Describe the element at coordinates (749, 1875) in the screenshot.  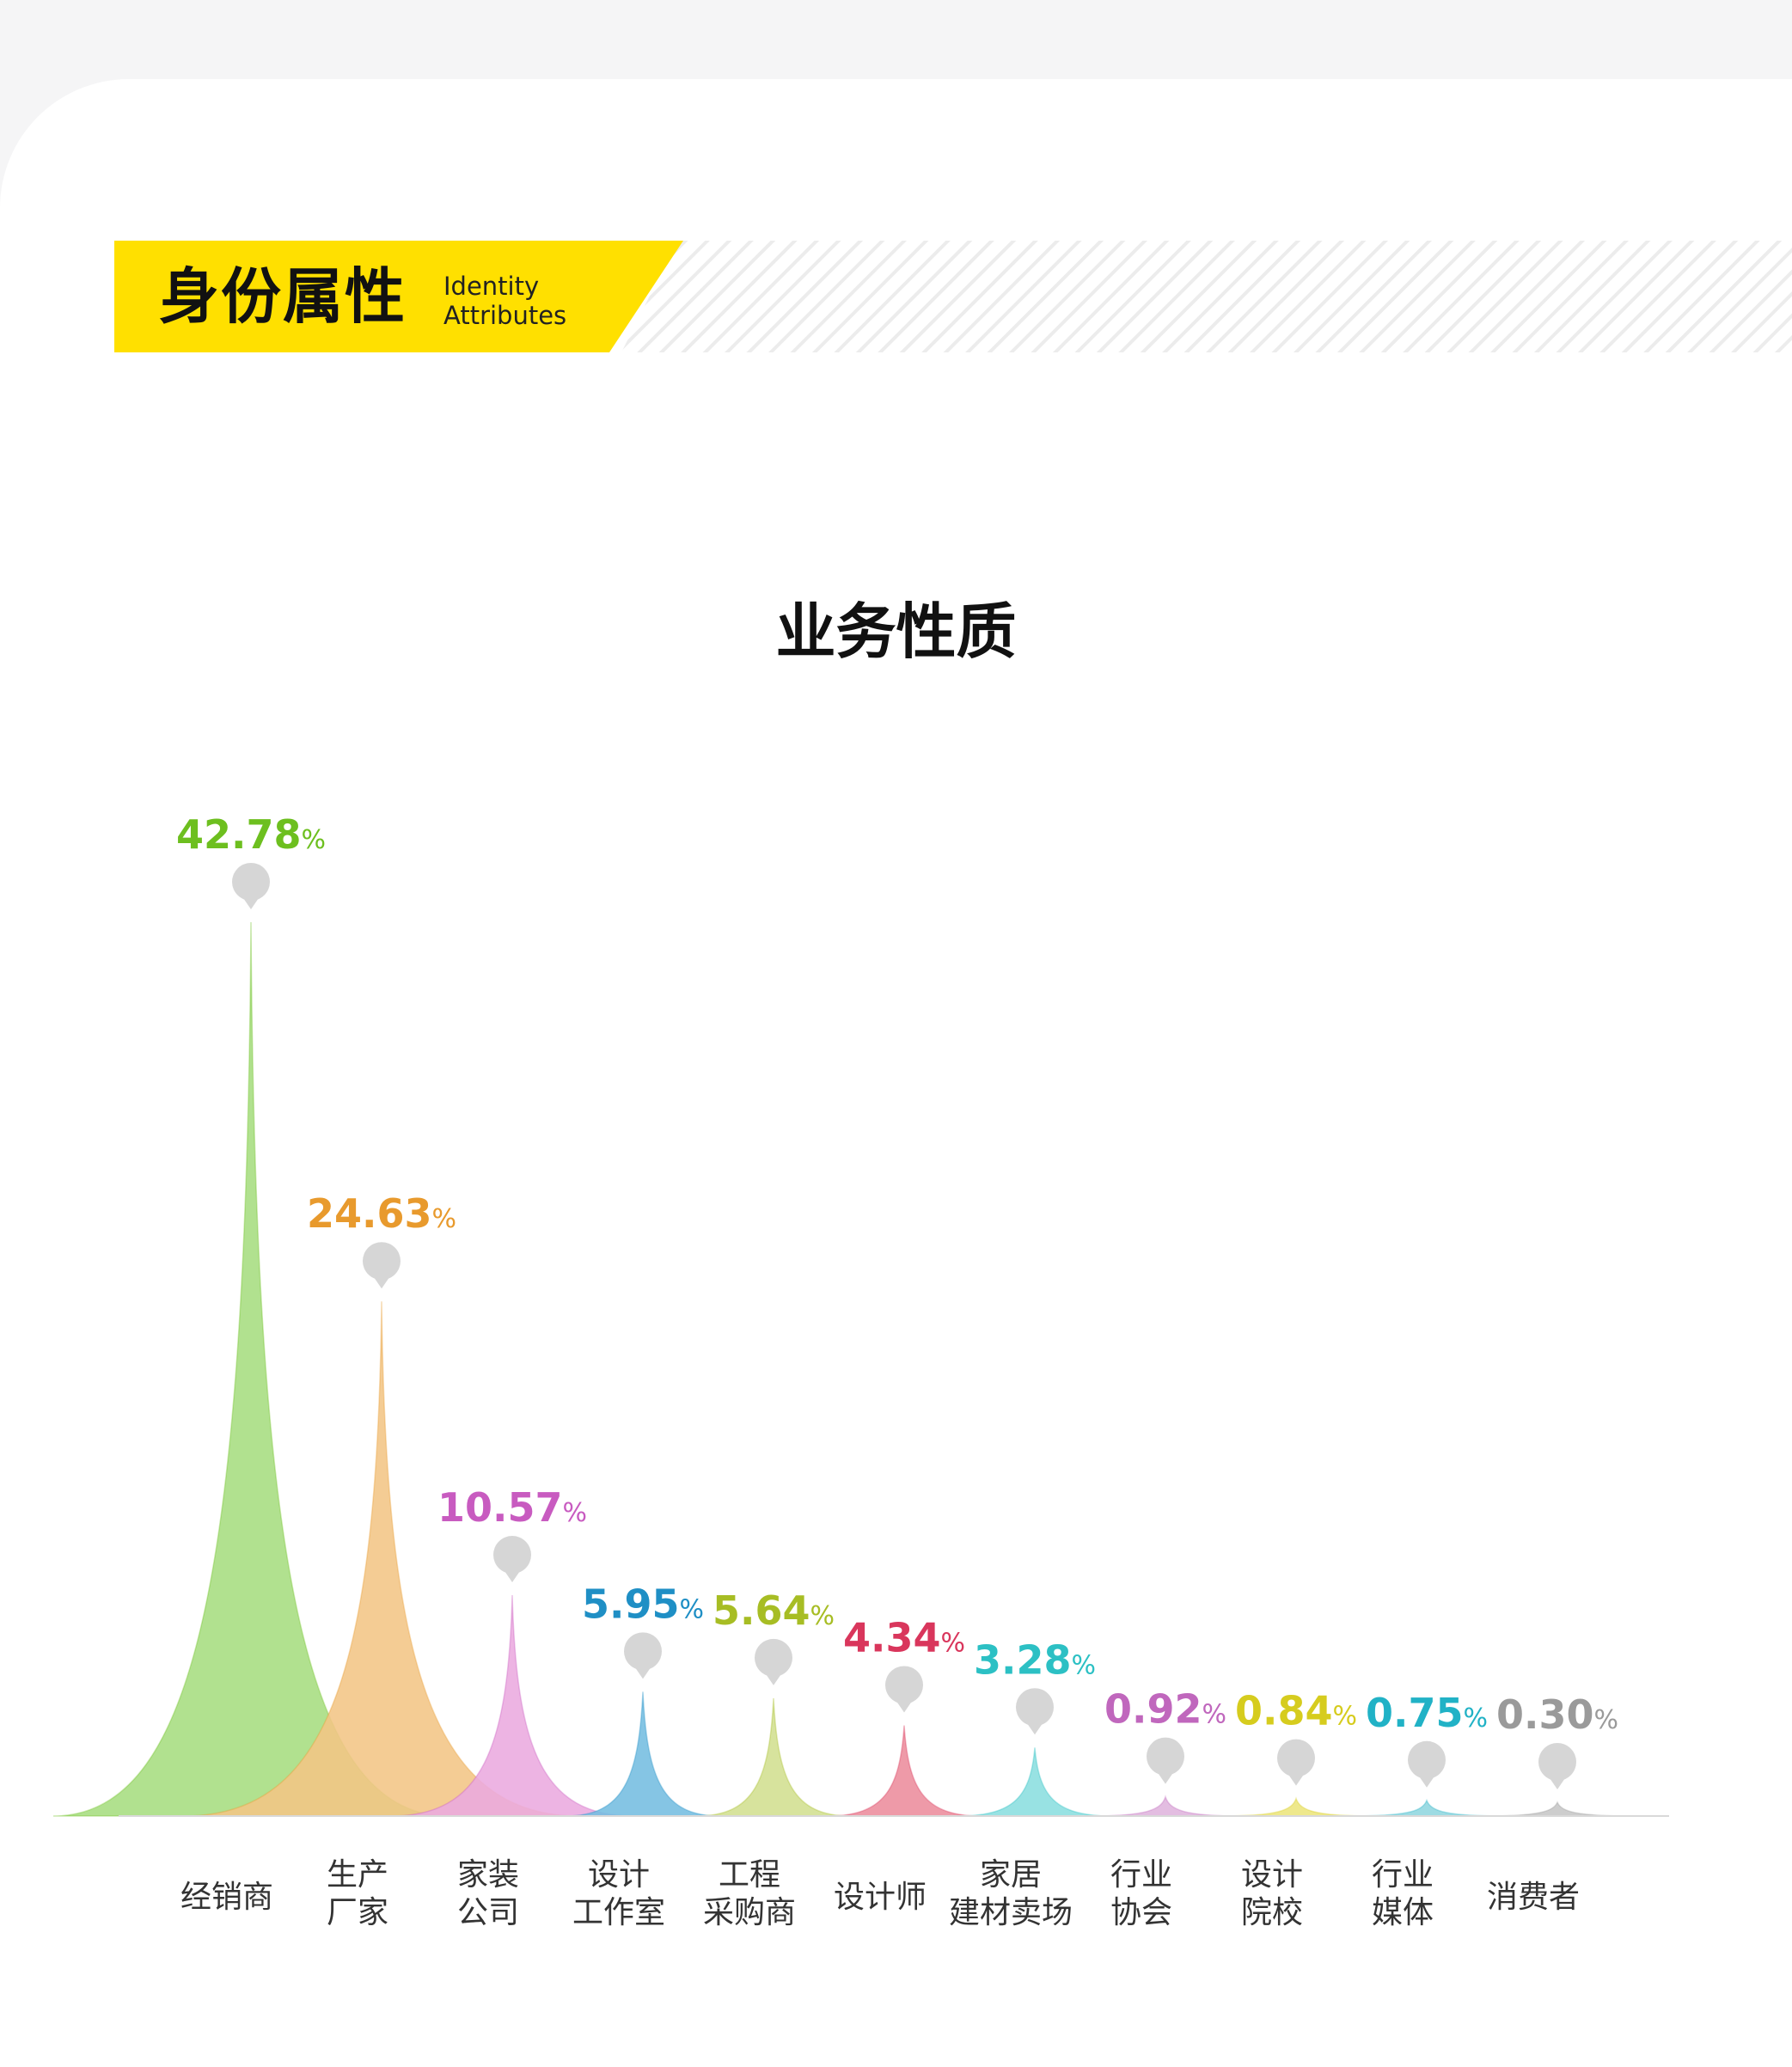
I see `x-tick-label-line: 工程` at that location.